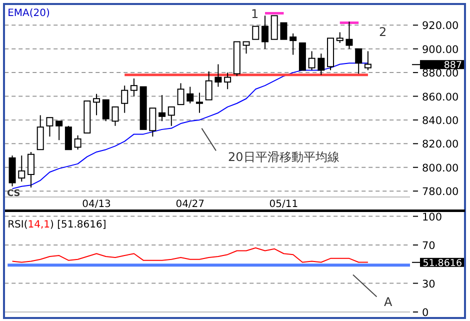 This screenshot has width=470, height=321. What do you see at coordinates (442, 263) in the screenshot?
I see `text: 51.8616` at bounding box center [442, 263].